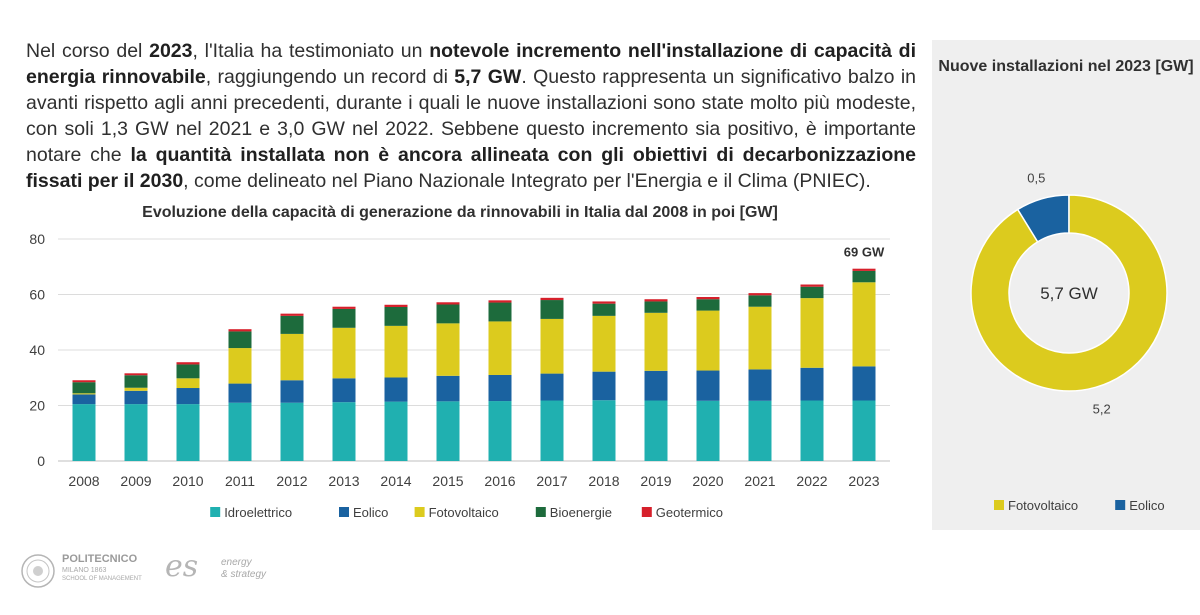  I want to click on donut-center-label: 5,7 GW, so click(1069, 293).